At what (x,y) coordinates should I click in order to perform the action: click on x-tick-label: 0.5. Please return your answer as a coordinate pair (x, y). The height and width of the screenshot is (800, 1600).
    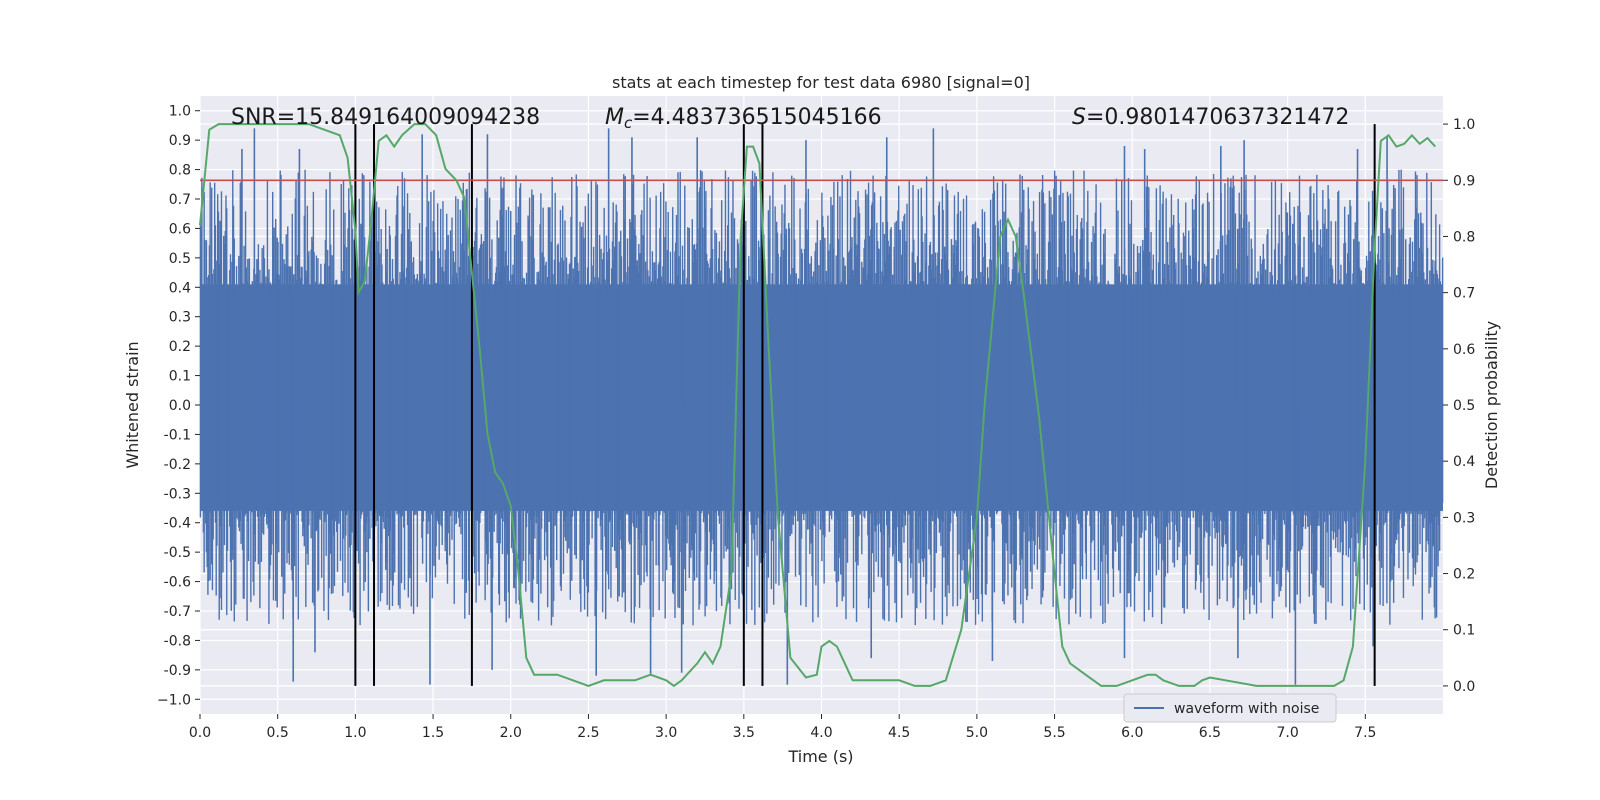
    Looking at the image, I should click on (278, 733).